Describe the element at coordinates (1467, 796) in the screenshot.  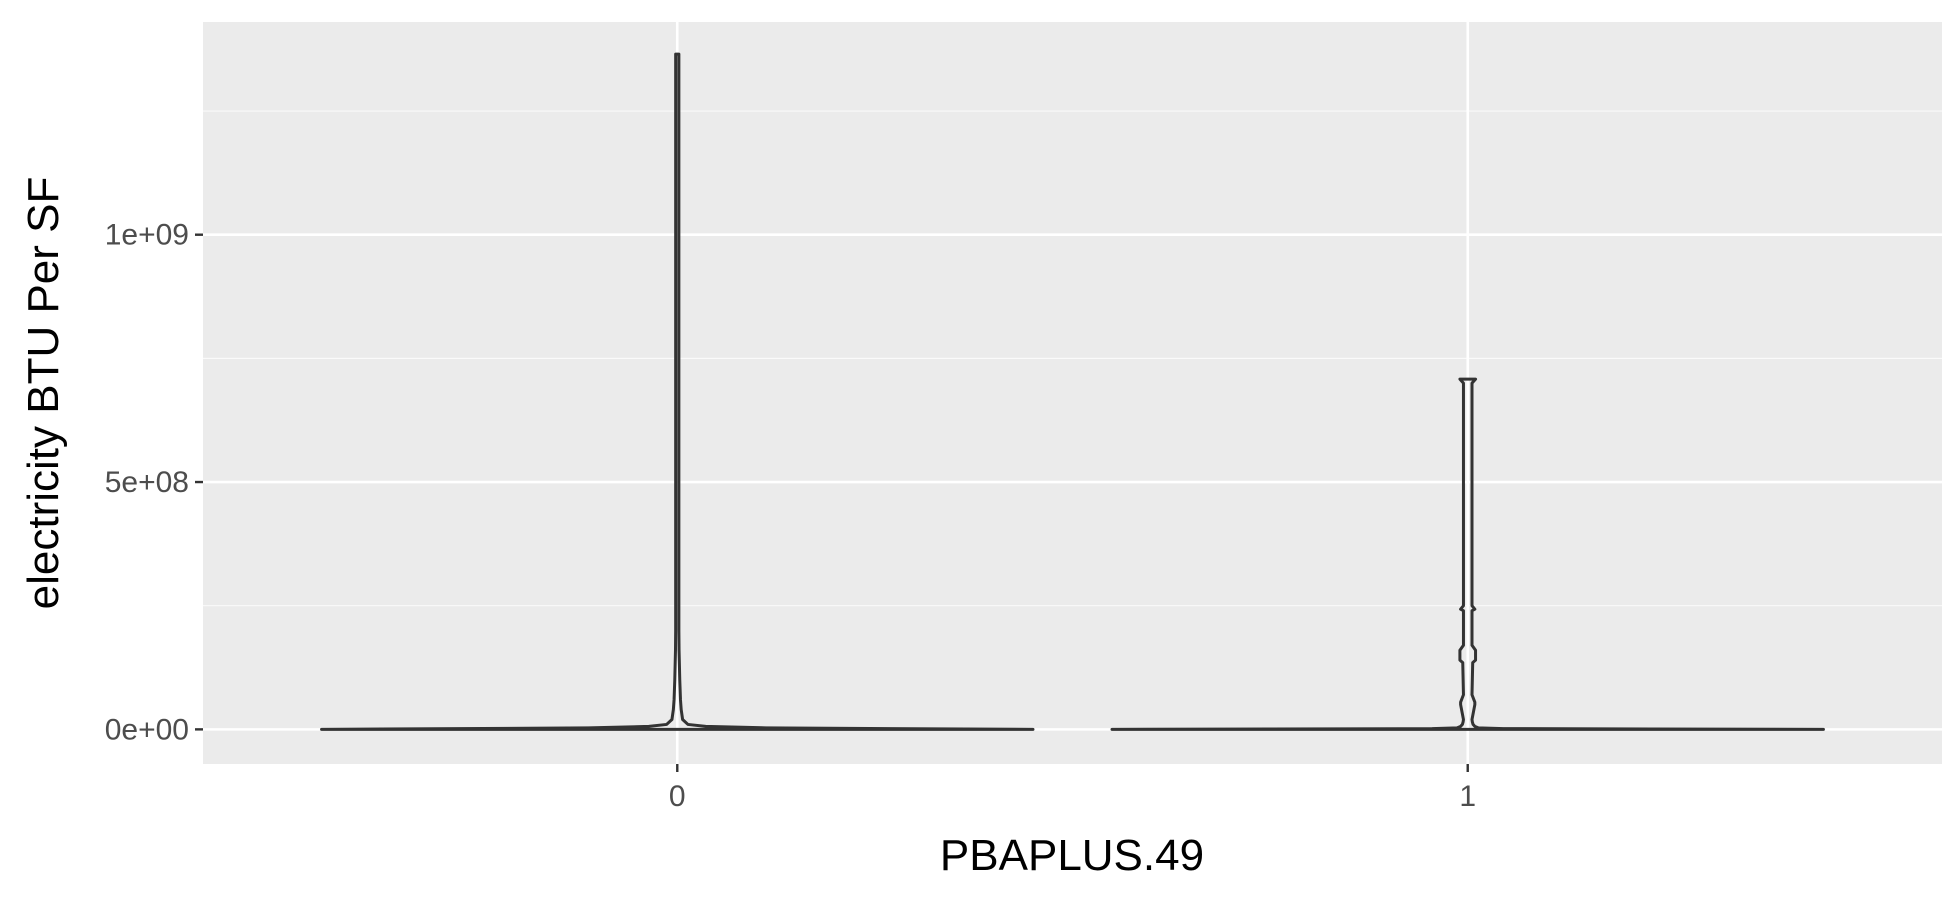
I see `x-tick-label: 1` at that location.